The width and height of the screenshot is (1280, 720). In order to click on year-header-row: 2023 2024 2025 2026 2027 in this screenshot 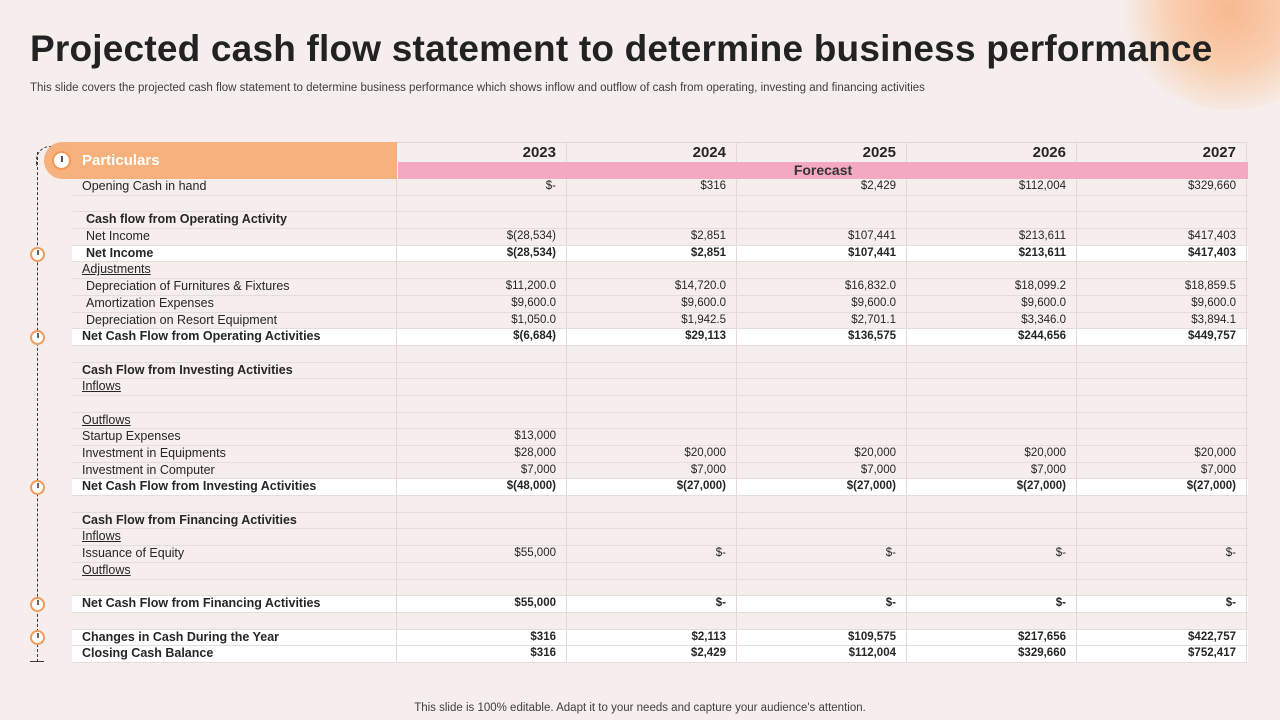, I will do `click(822, 152)`.